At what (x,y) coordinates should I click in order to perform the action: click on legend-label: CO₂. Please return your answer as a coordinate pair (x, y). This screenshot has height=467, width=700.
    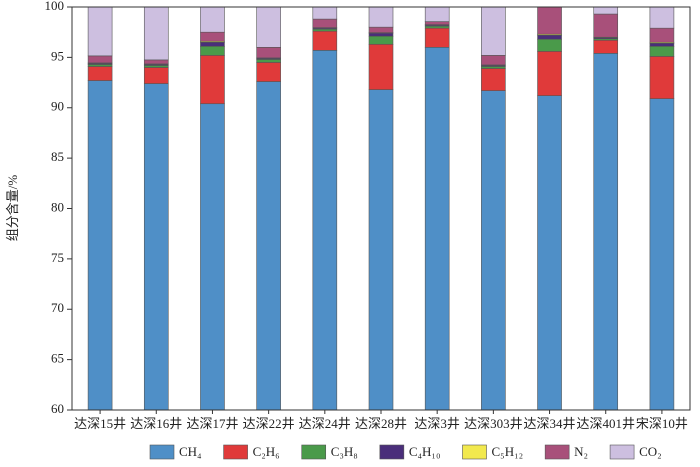
    Looking at the image, I should click on (650, 451).